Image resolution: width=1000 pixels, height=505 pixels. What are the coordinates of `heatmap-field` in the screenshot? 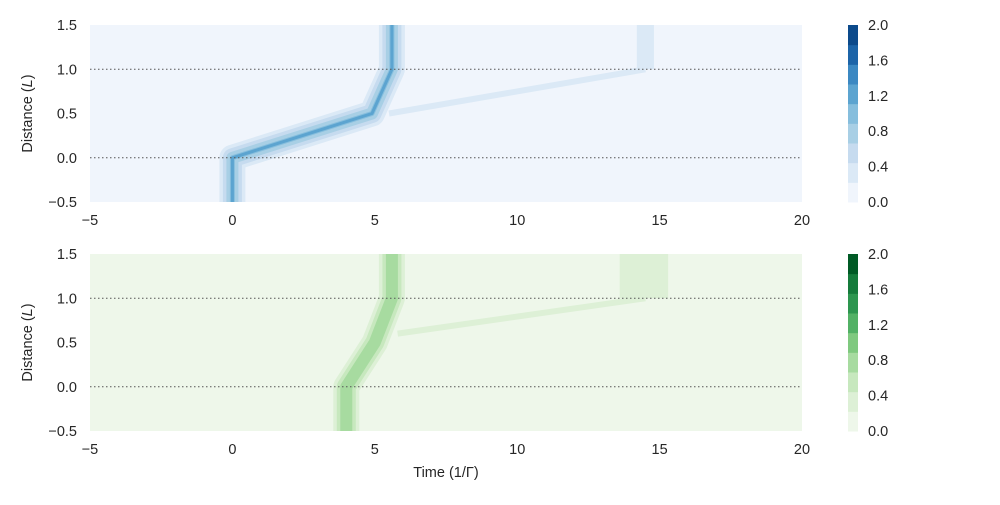 It's located at (501, 342).